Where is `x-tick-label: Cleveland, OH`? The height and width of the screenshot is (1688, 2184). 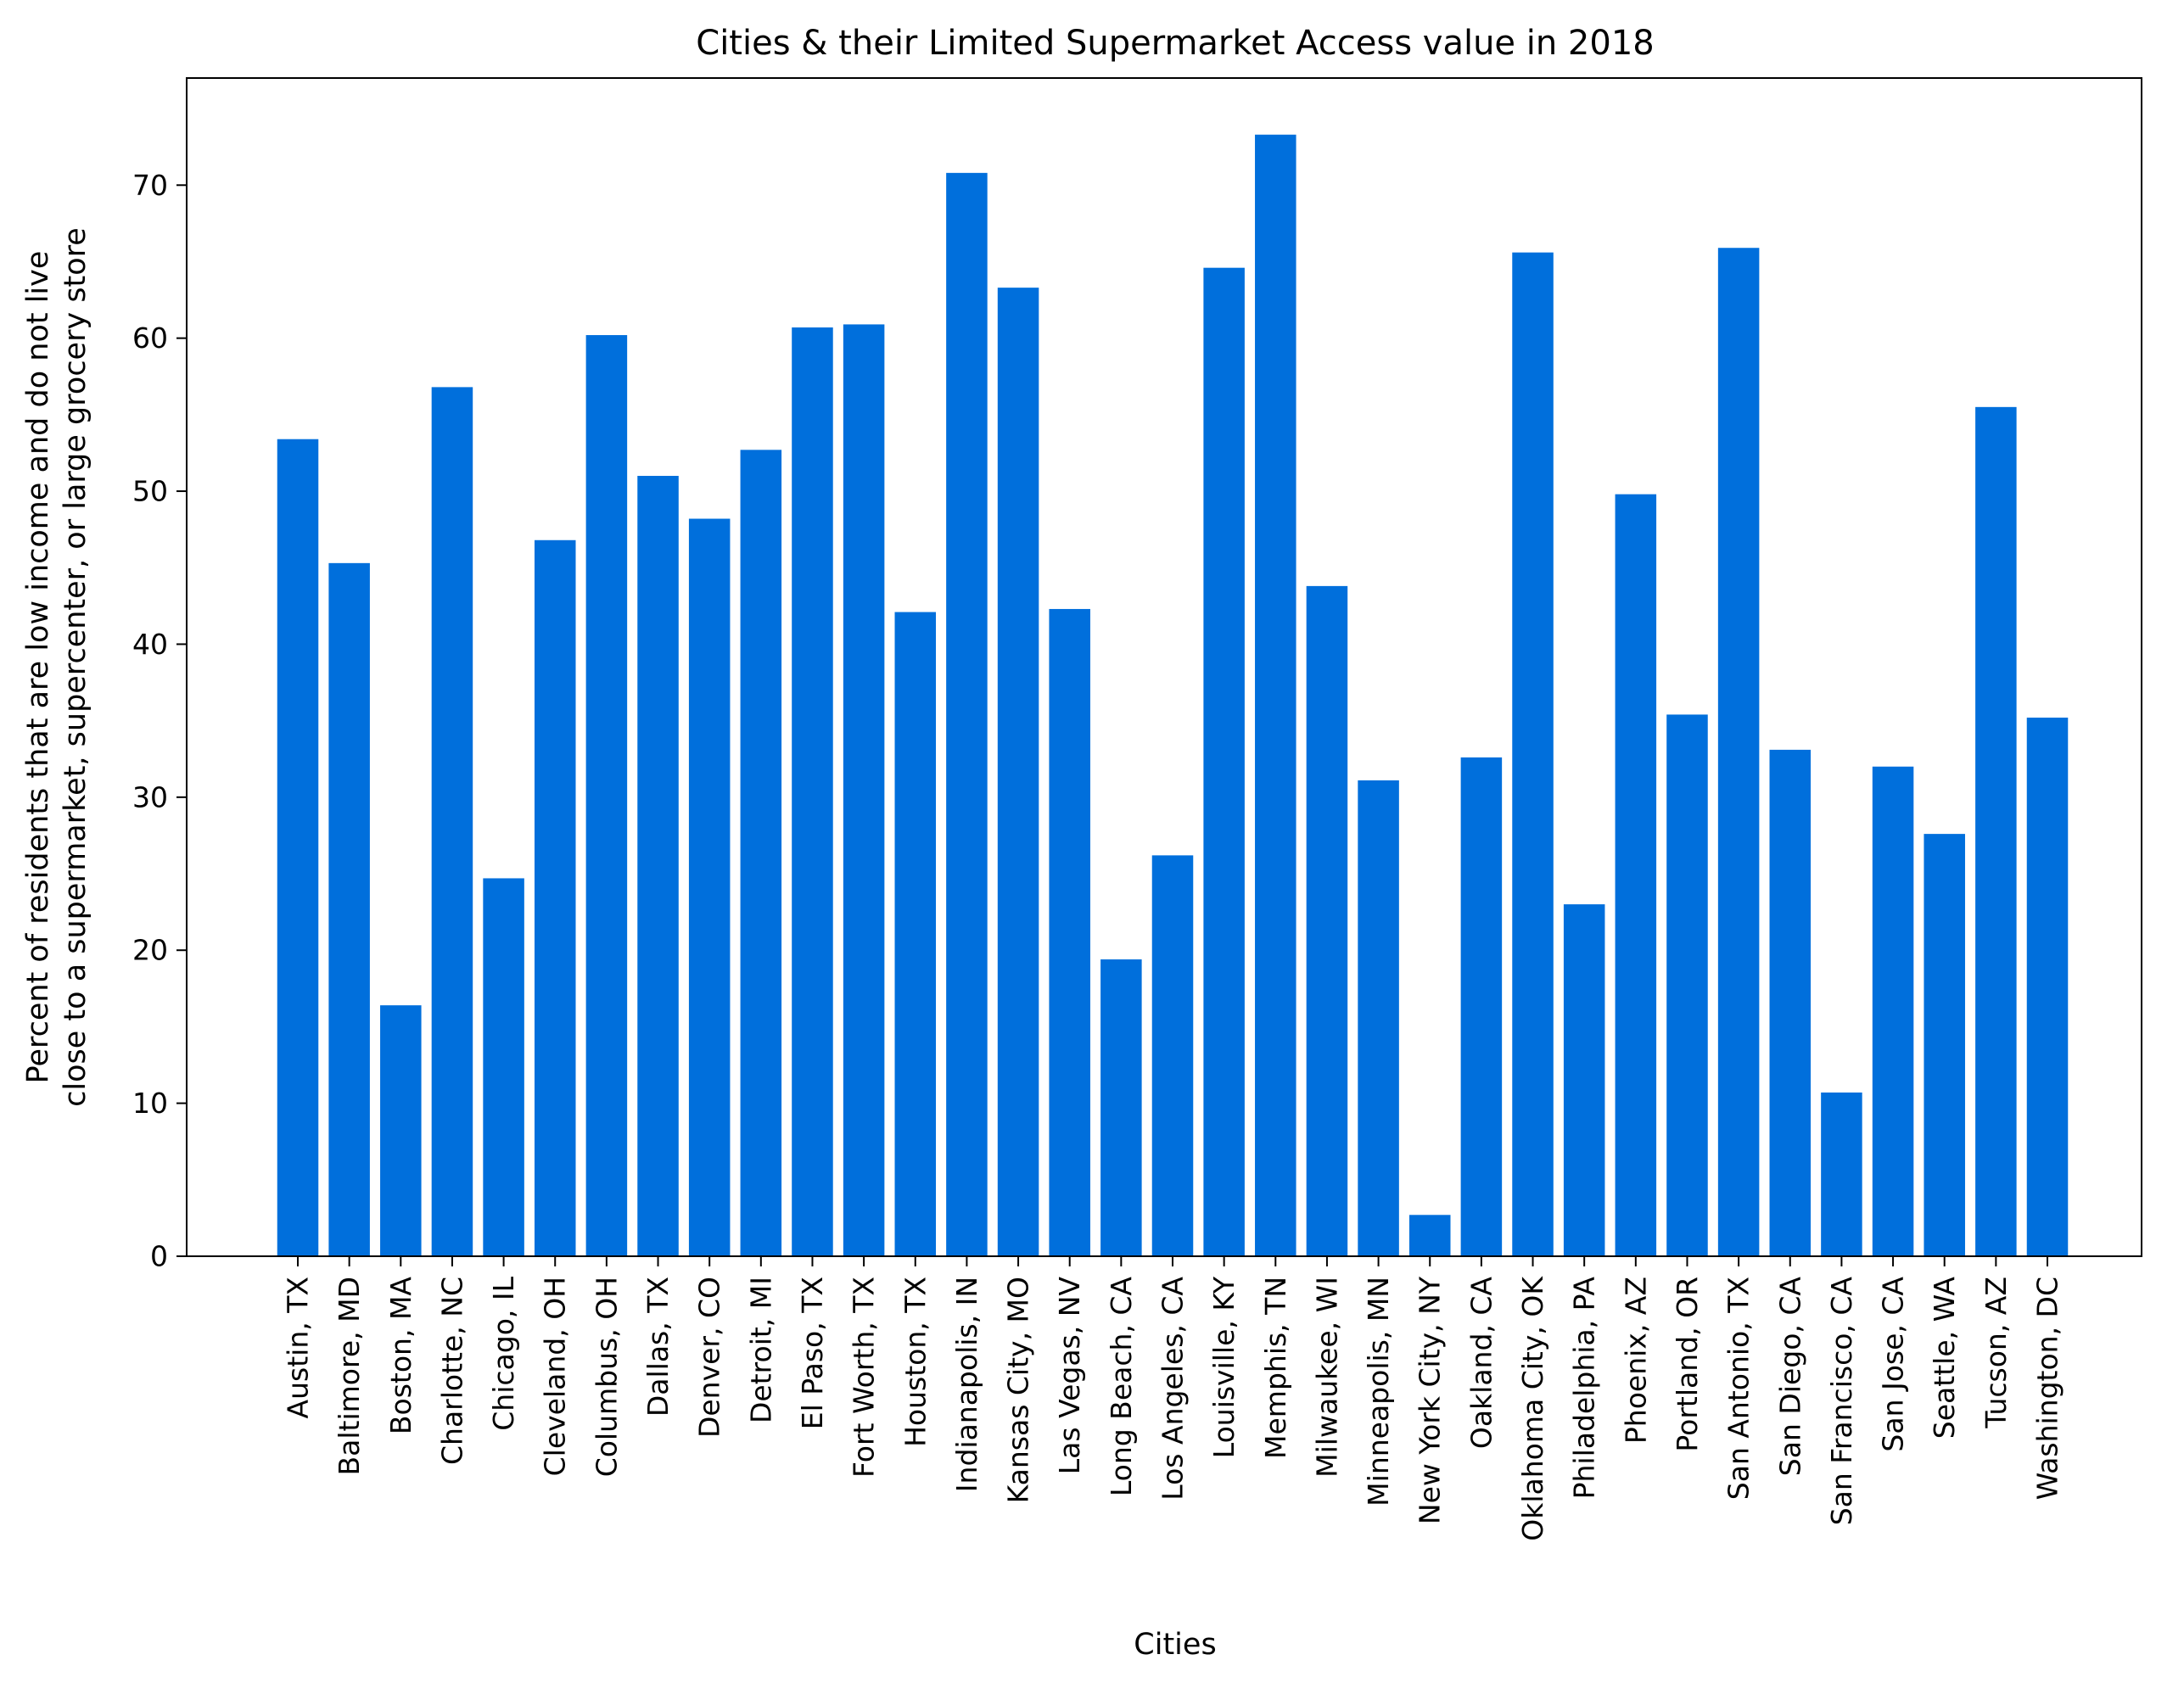
x-tick-label: Cleveland, OH is located at coordinates (555, 1376).